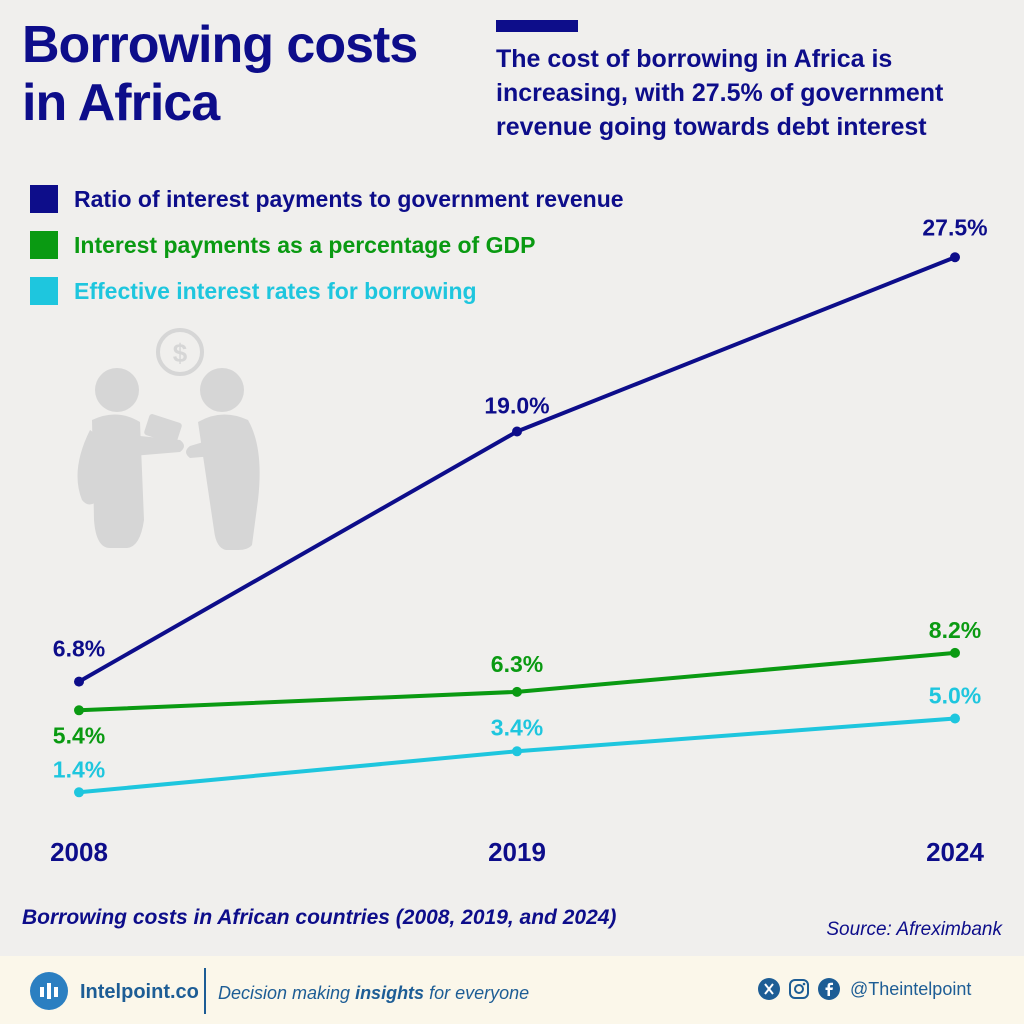 Image resolution: width=1024 pixels, height=1024 pixels. Describe the element at coordinates (537, 26) in the screenshot. I see `accent-bar` at that location.